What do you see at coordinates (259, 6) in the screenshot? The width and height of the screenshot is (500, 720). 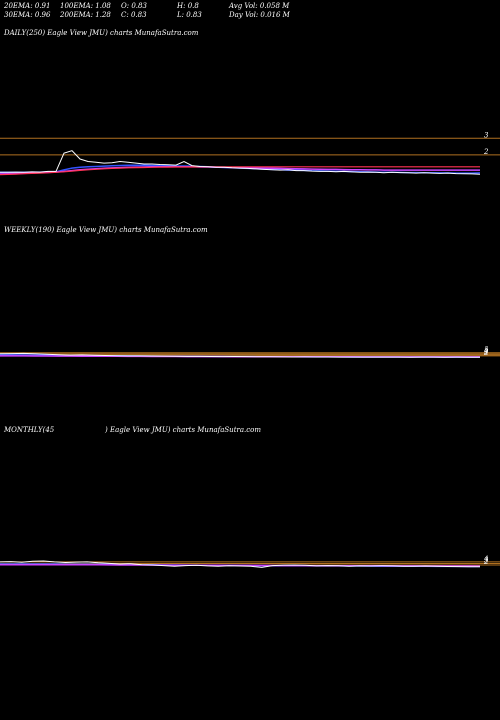 I see `avg-vol-label: Avg Vol: 0.058 M` at bounding box center [259, 6].